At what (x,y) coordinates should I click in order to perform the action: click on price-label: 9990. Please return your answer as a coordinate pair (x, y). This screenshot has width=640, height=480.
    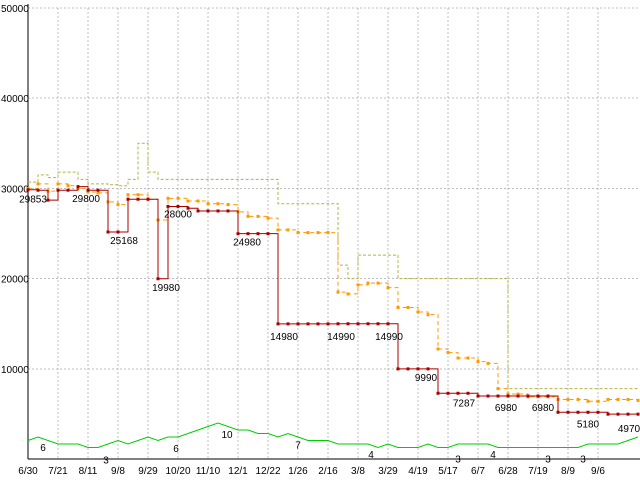
    Looking at the image, I should click on (426, 378).